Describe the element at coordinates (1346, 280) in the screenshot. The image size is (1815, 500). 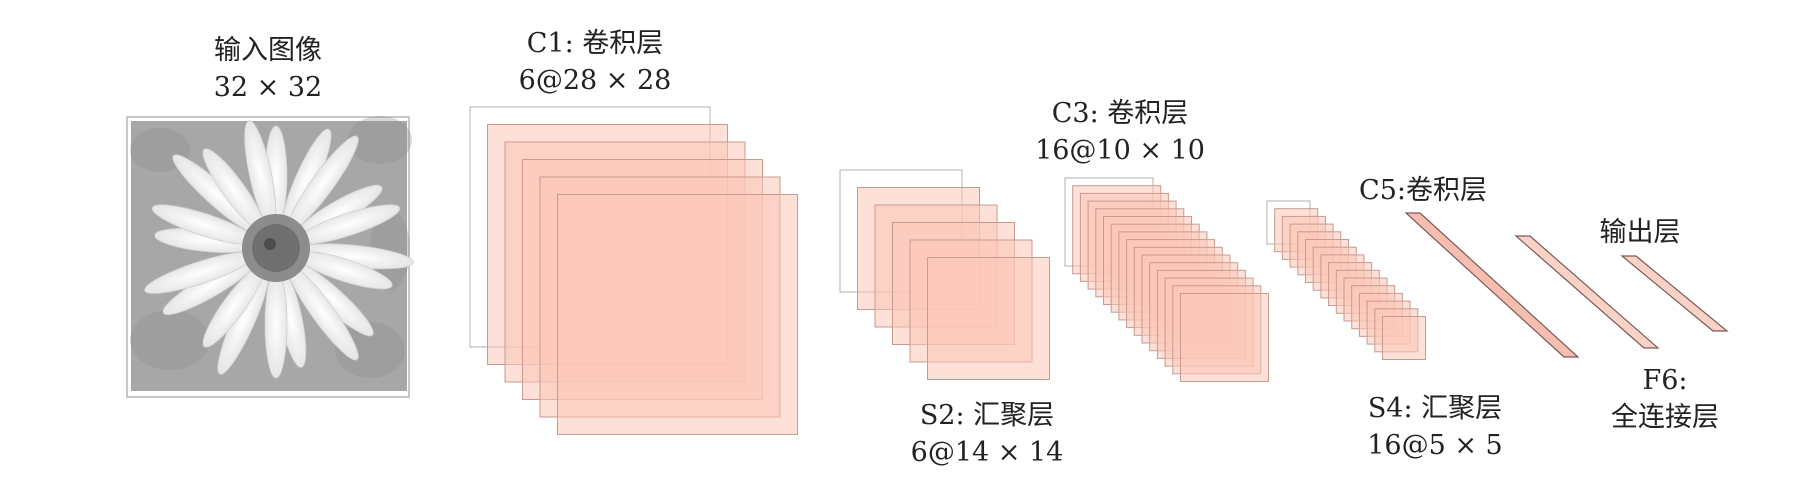
I see `s4-feature-maps` at that location.